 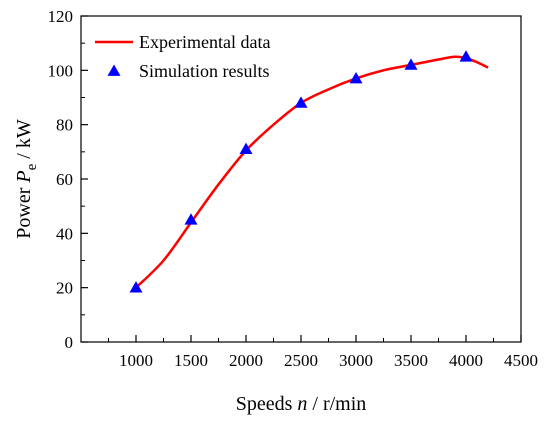 I want to click on x-tick-label: 1500, so click(x=191, y=360).